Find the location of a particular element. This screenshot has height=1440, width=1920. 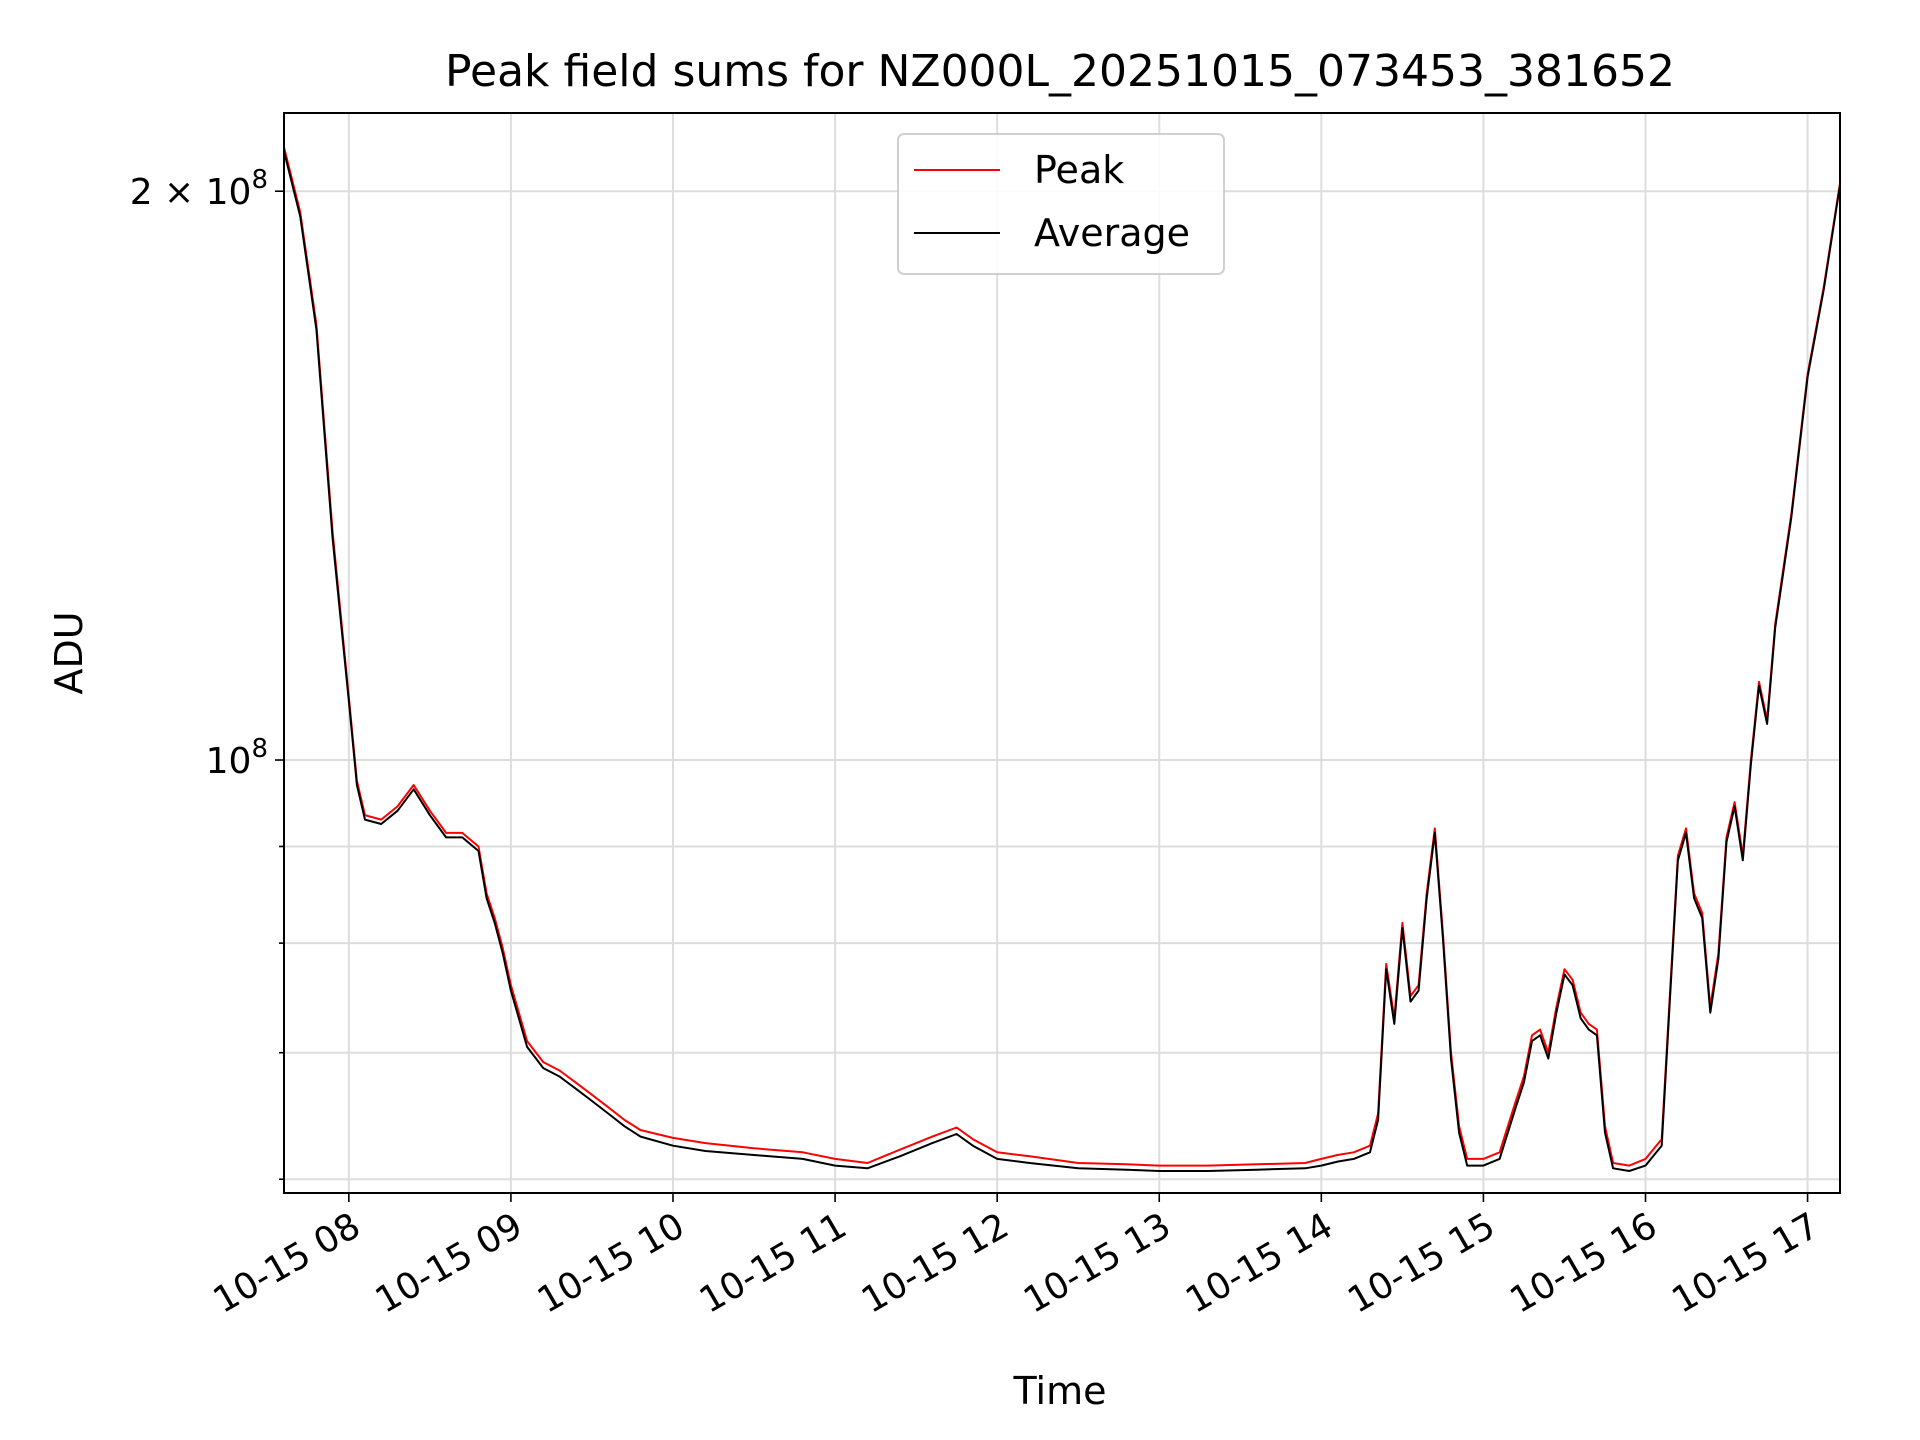

y-tick-label: 108 is located at coordinates (237, 758).